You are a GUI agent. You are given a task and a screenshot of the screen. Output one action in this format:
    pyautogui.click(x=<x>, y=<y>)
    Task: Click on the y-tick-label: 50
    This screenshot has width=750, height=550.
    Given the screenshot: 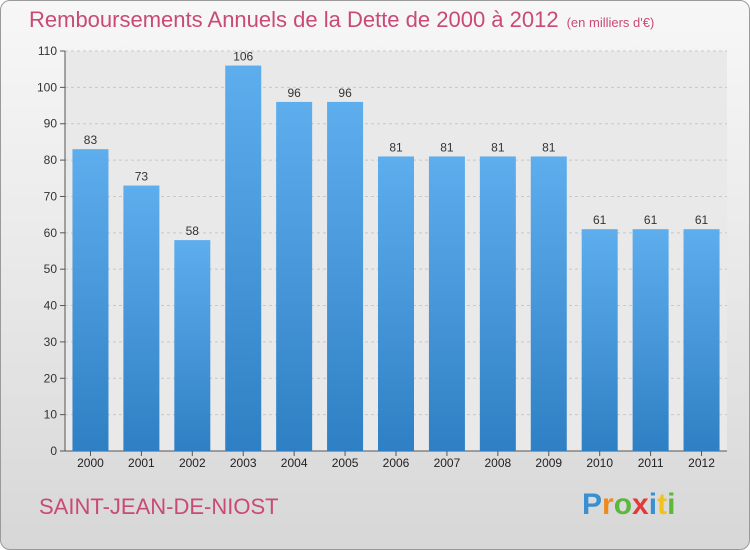 What is the action you would take?
    pyautogui.click(x=51, y=269)
    